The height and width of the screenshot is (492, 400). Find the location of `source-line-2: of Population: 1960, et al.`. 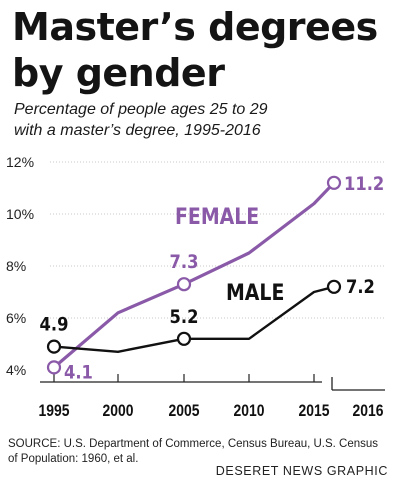

source-line-2: of Population: 1960, et al. is located at coordinates (73, 459).